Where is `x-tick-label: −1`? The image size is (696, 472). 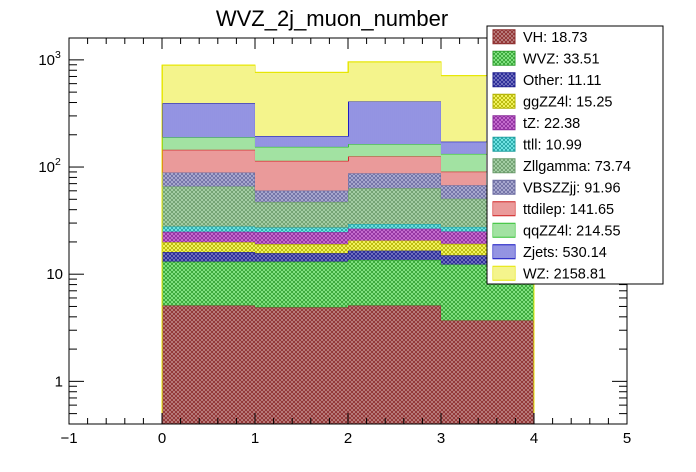 x-tick-label: −1 is located at coordinates (68, 438).